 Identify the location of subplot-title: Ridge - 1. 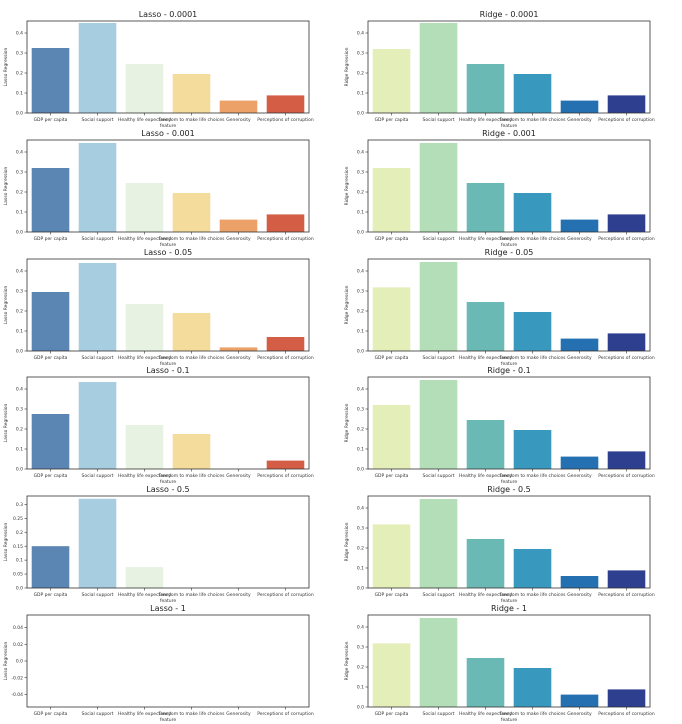
(509, 608).